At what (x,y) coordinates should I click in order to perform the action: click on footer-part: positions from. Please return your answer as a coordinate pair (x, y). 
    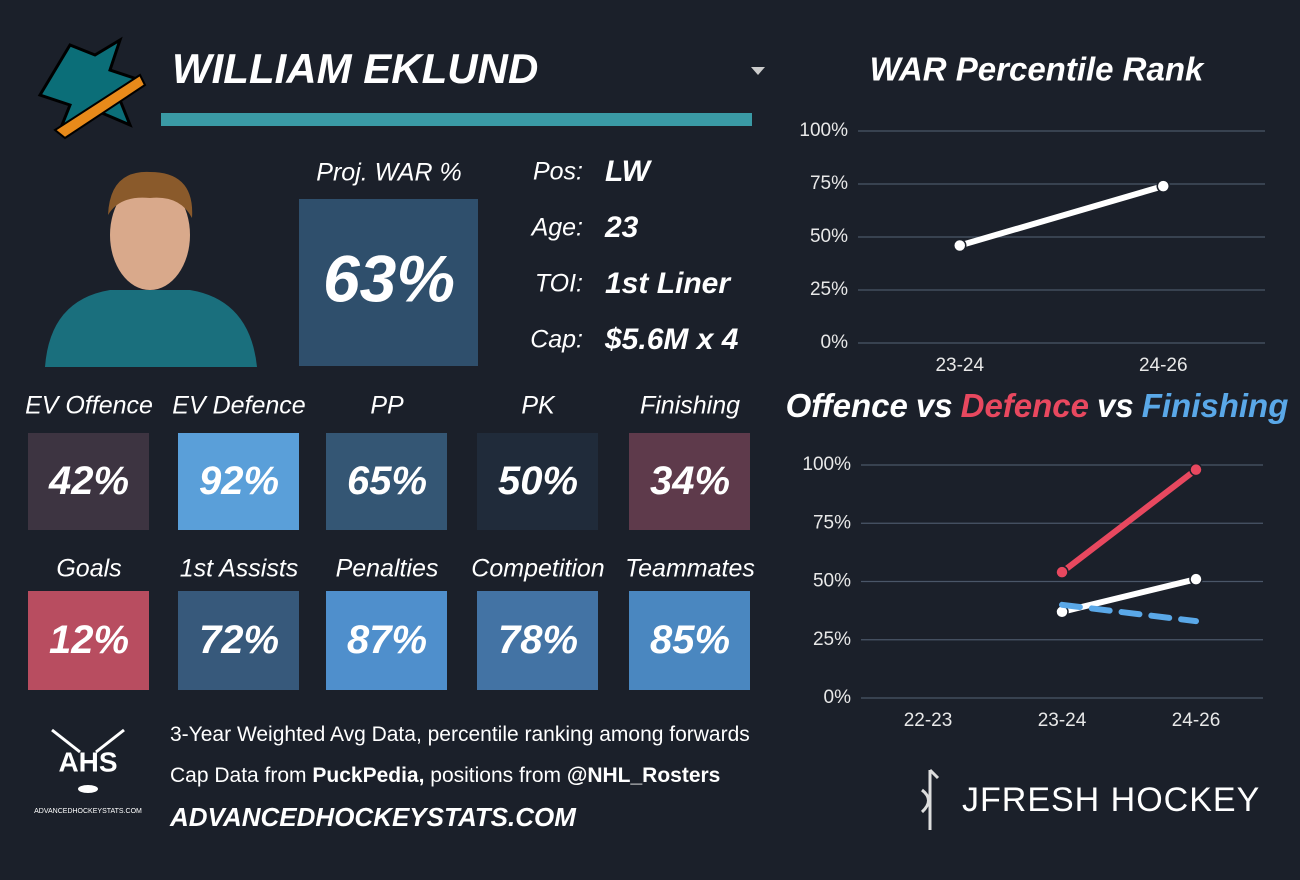
    Looking at the image, I should click on (495, 775).